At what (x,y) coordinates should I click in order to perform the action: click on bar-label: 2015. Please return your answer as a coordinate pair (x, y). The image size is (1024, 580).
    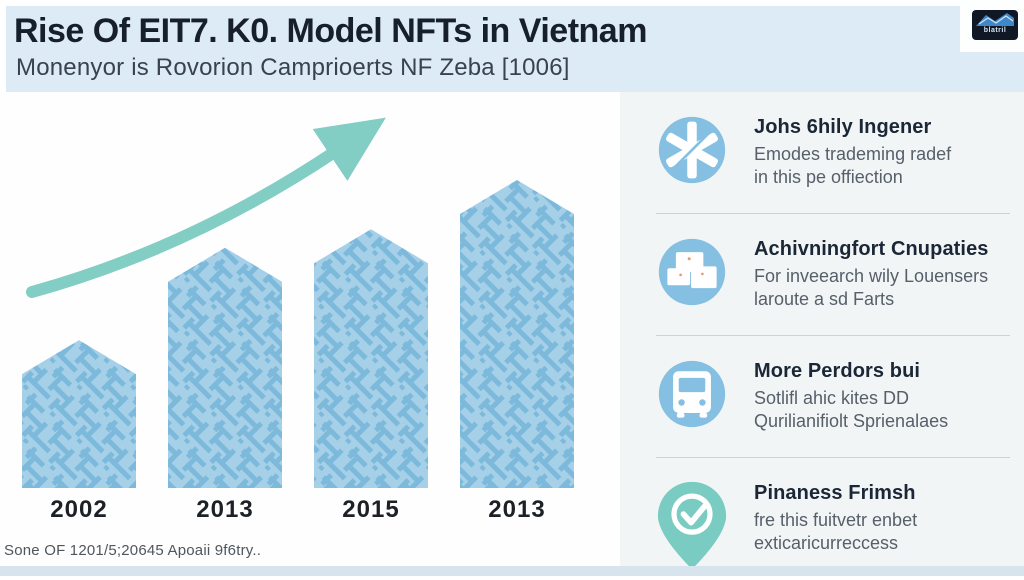
    Looking at the image, I should click on (371, 509).